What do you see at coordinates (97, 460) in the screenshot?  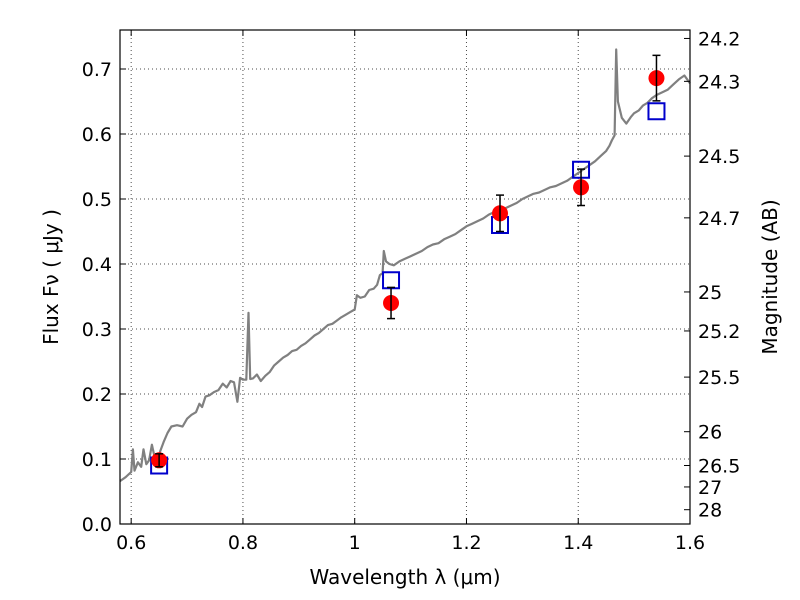 I see `y-tick-label: 0.1` at bounding box center [97, 460].